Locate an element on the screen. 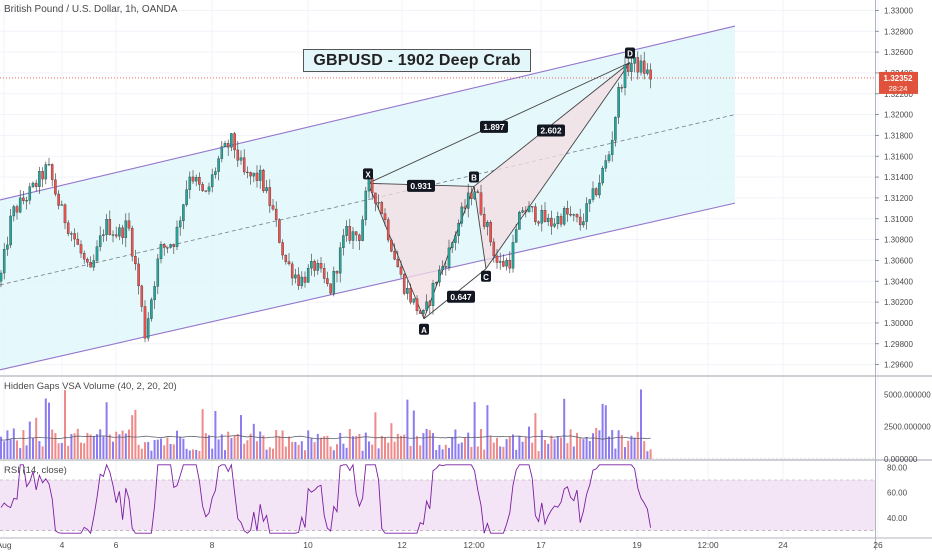  ratio-badge is located at coordinates (551, 130).